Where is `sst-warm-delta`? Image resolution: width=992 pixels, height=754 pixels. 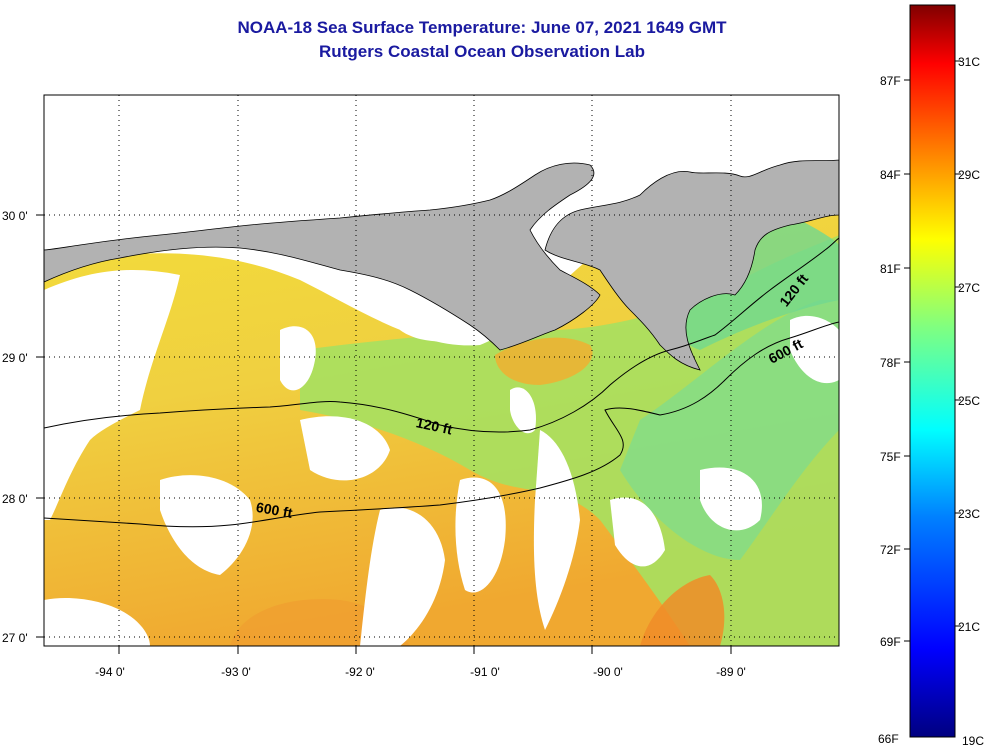 sst-warm-delta is located at coordinates (544, 361).